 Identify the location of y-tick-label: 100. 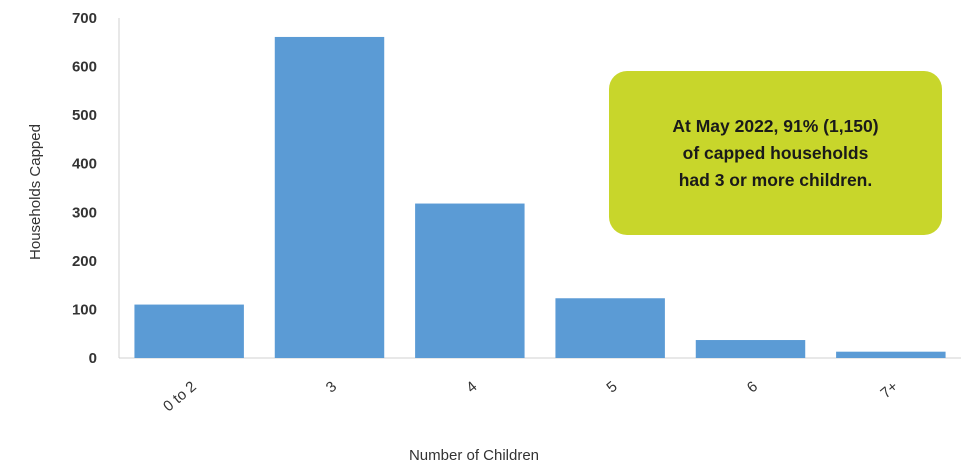
(84, 309).